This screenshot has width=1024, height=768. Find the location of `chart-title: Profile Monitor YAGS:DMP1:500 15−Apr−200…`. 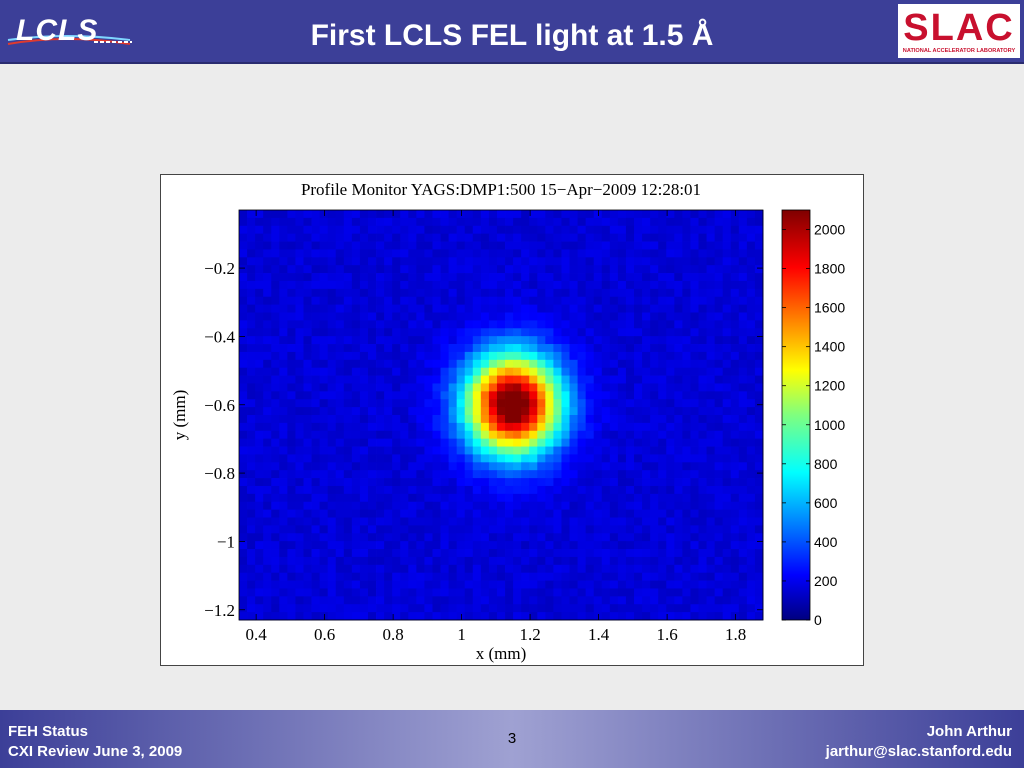

chart-title: Profile Monitor YAGS:DMP1:500 15−Apr−200… is located at coordinates (501, 189).